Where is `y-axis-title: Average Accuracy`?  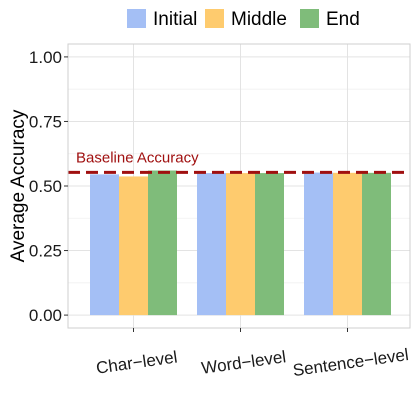
y-axis-title: Average Accuracy is located at coordinates (18, 185).